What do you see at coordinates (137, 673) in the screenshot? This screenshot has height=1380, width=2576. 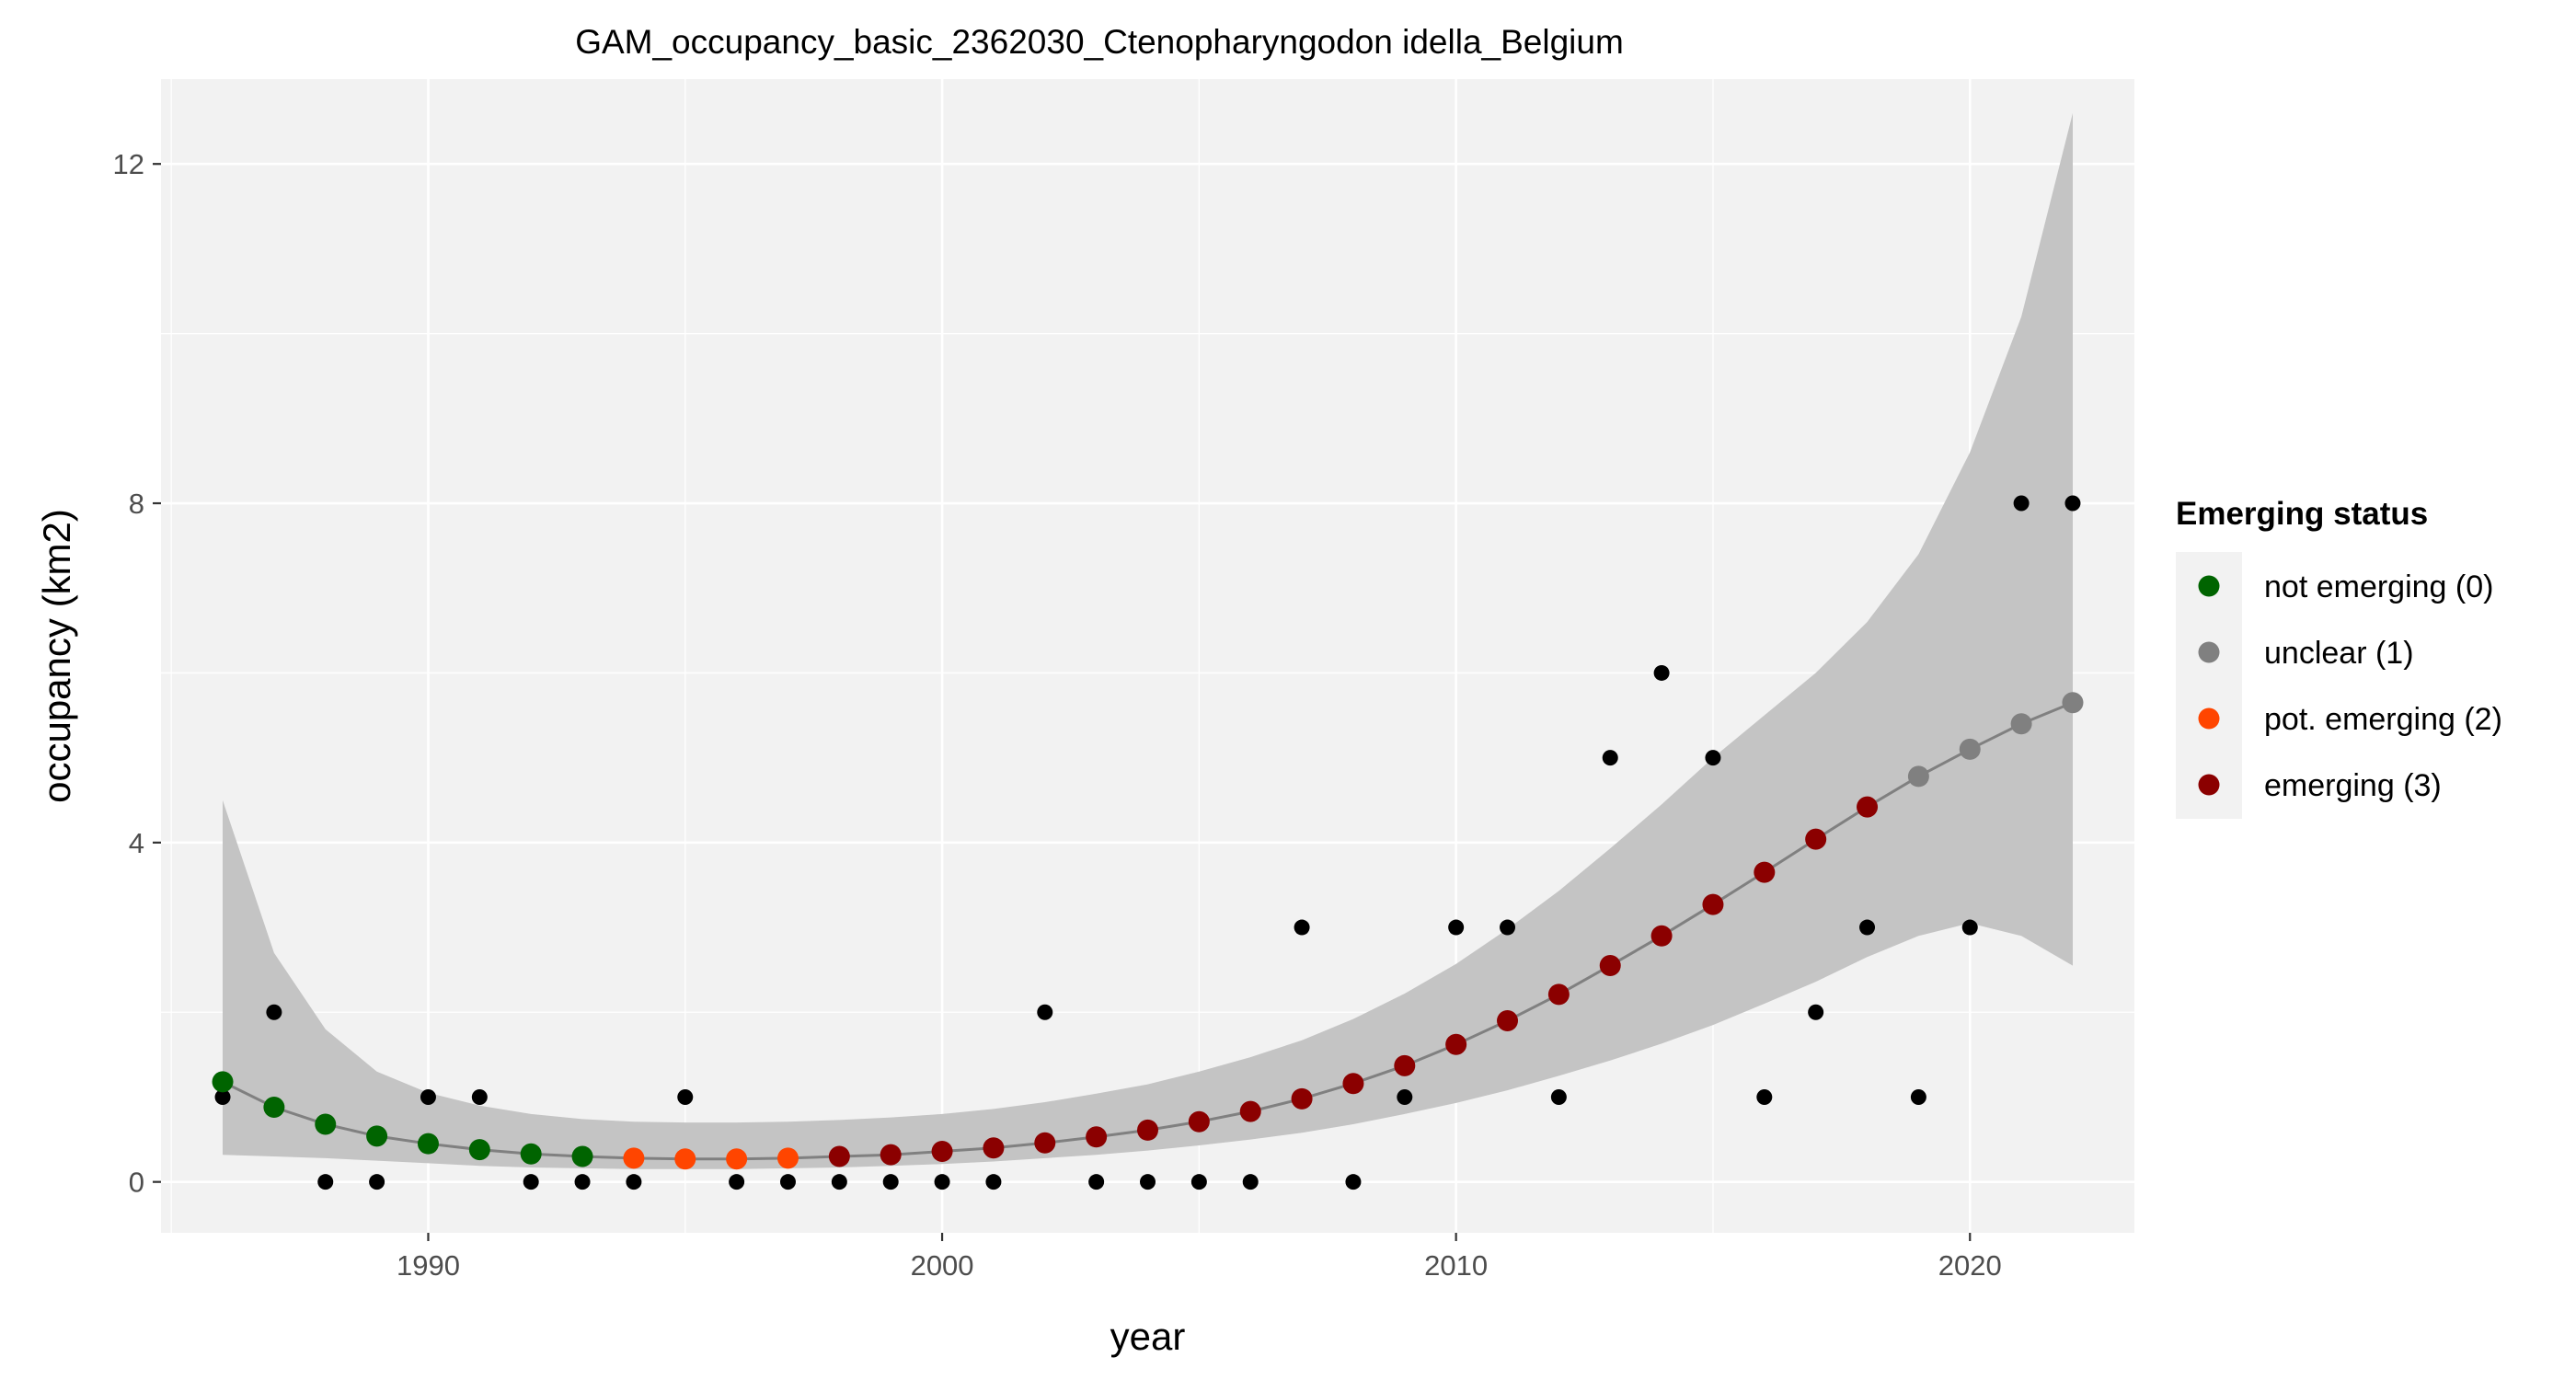 I see `y-axis: 0 4 8 12` at bounding box center [137, 673].